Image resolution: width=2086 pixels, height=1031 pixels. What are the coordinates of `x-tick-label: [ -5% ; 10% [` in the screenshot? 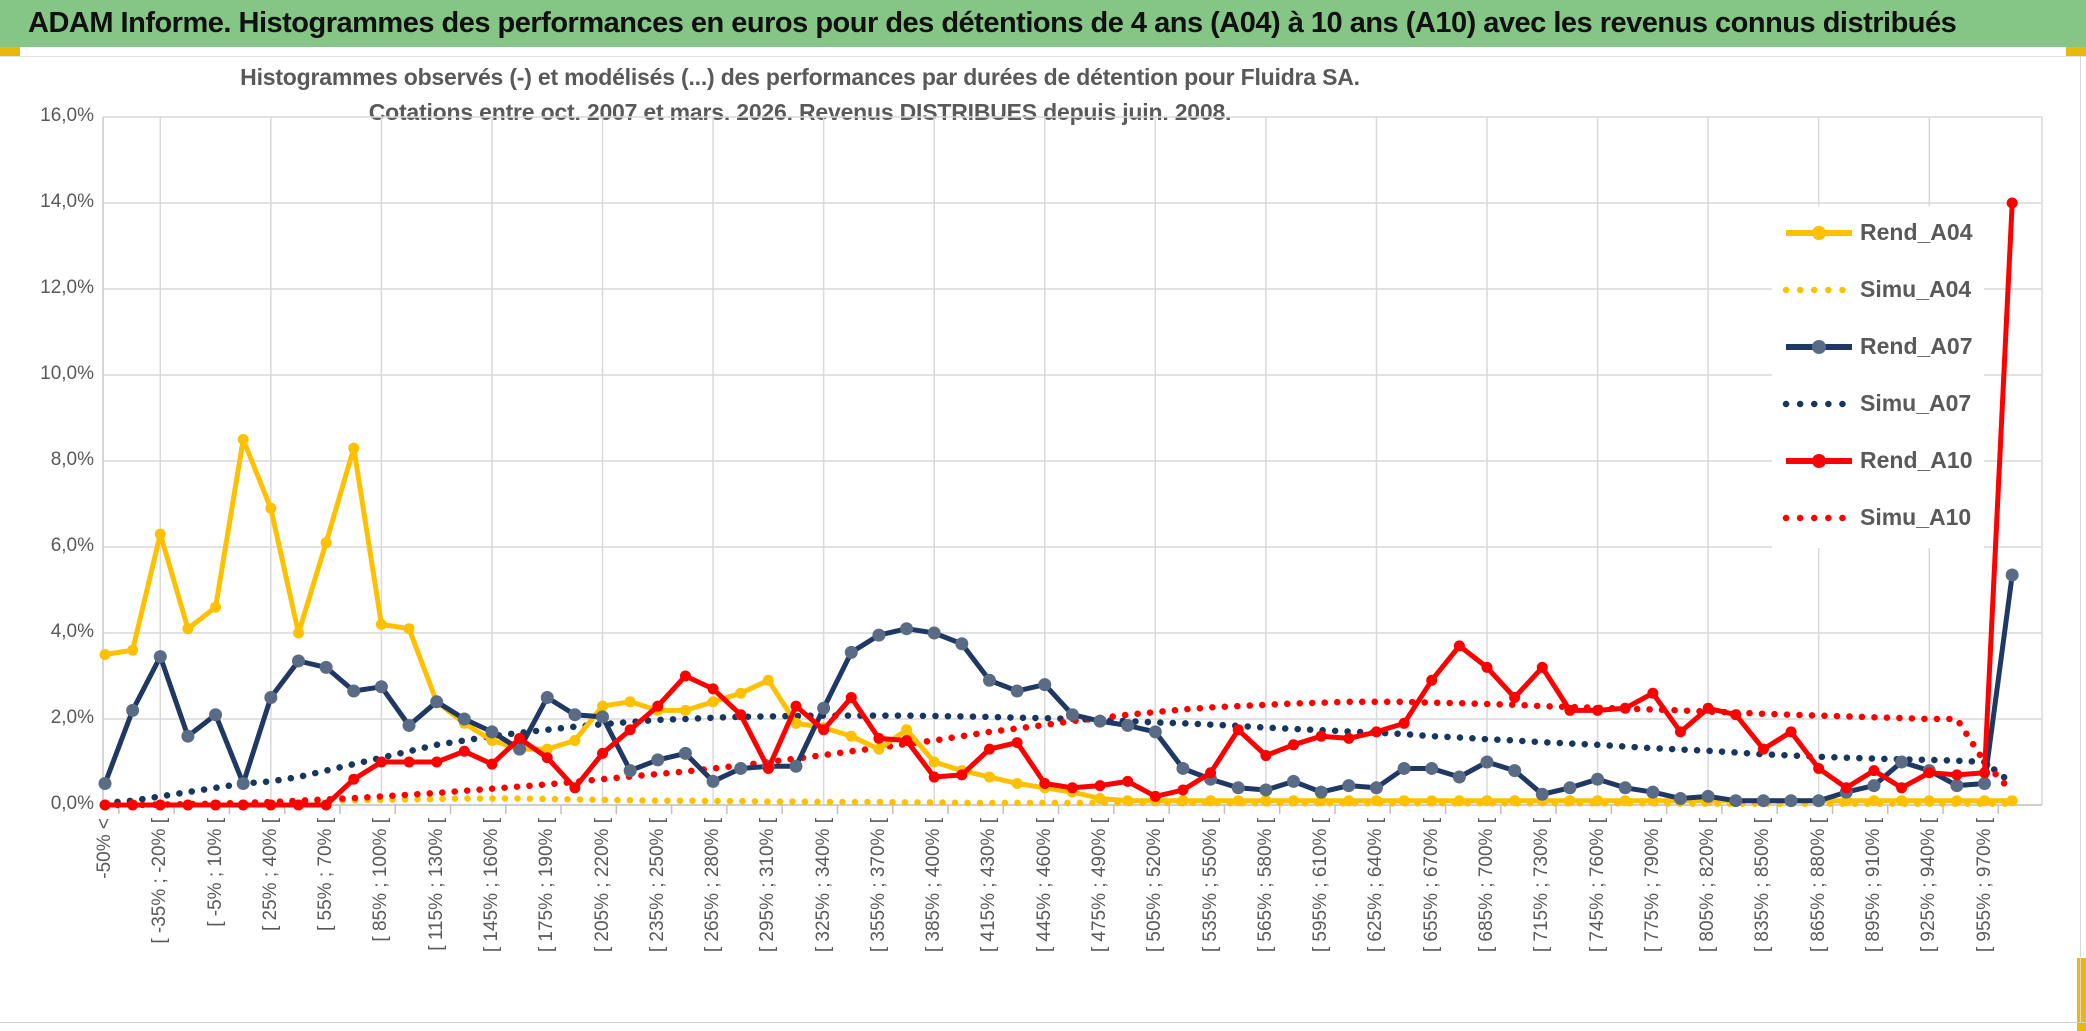 It's located at (215, 872).